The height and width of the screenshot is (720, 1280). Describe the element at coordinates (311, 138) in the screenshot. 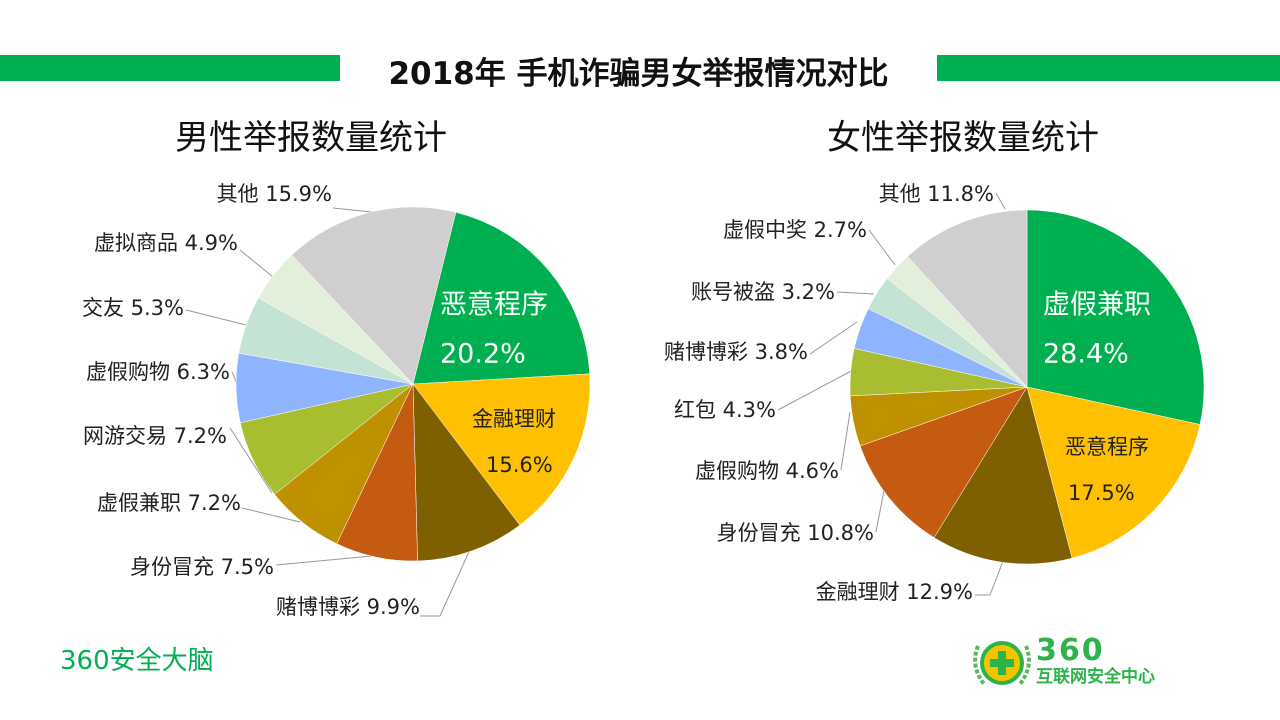

I see `male-chart-title: 男性举报数量统计` at that location.